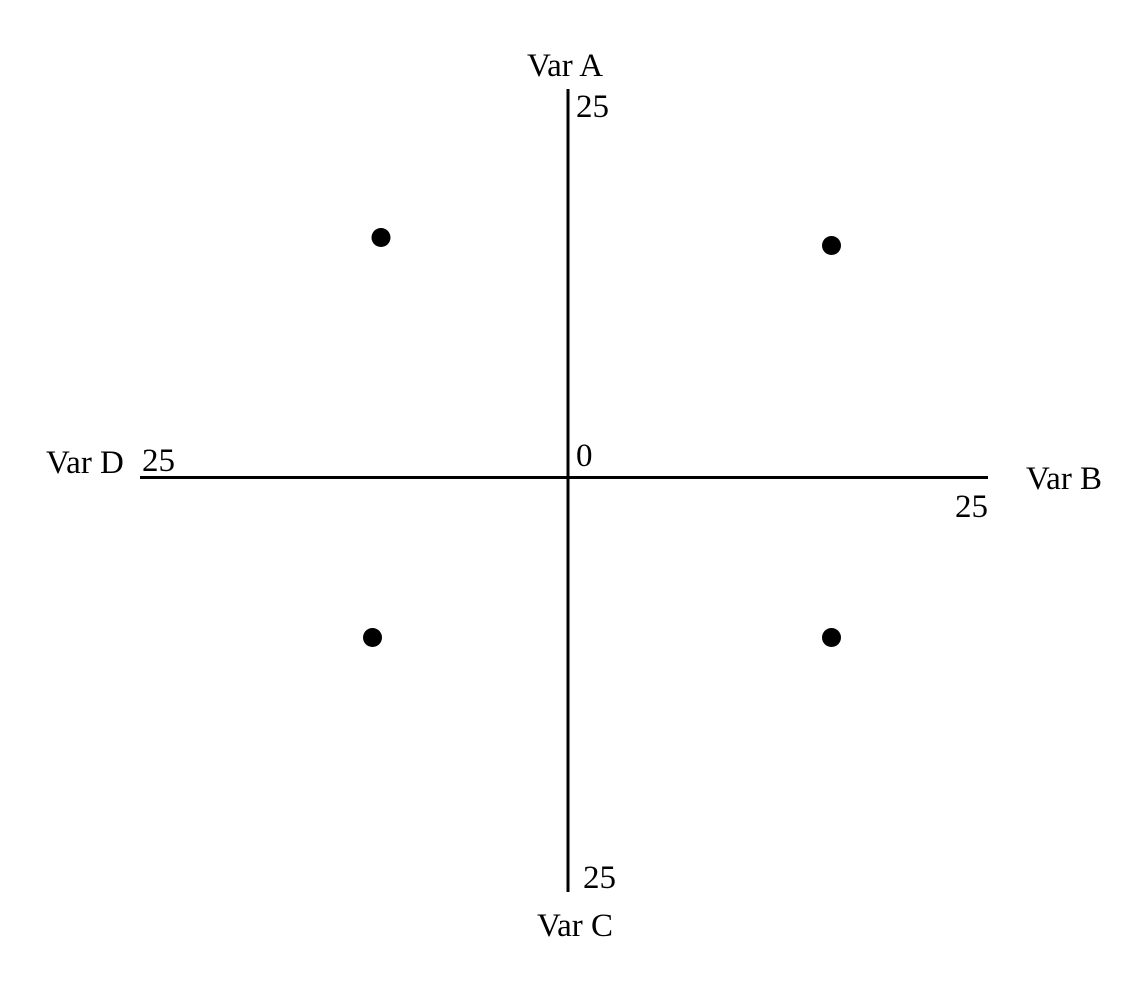 Image resolution: width=1140 pixels, height=990 pixels. What do you see at coordinates (575, 926) in the screenshot?
I see `axis-label-var-c: Var C` at bounding box center [575, 926].